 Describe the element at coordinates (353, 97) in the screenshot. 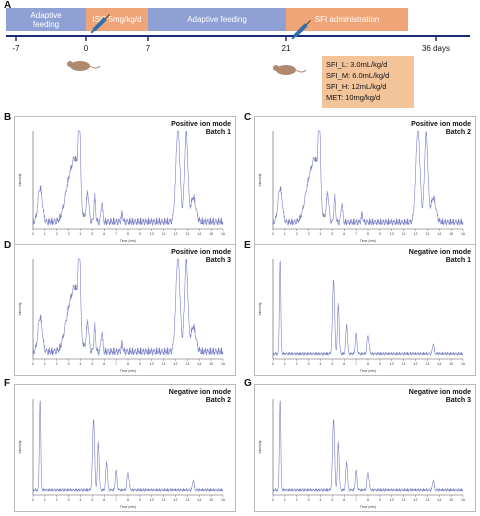

I see `legend-item: MET: 10mg/kg/d` at that location.